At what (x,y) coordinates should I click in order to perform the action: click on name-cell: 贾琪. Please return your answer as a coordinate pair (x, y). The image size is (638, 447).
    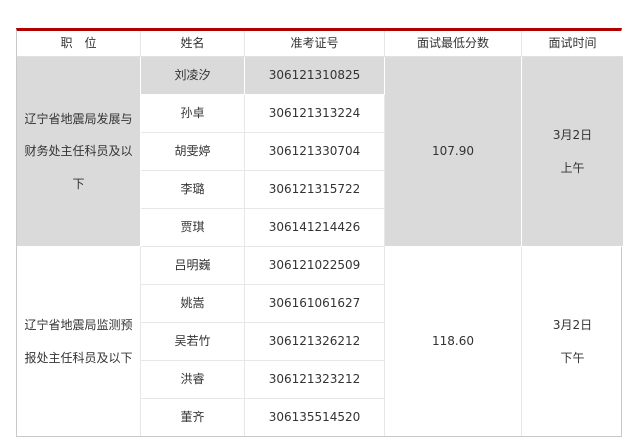
    Looking at the image, I should click on (193, 228).